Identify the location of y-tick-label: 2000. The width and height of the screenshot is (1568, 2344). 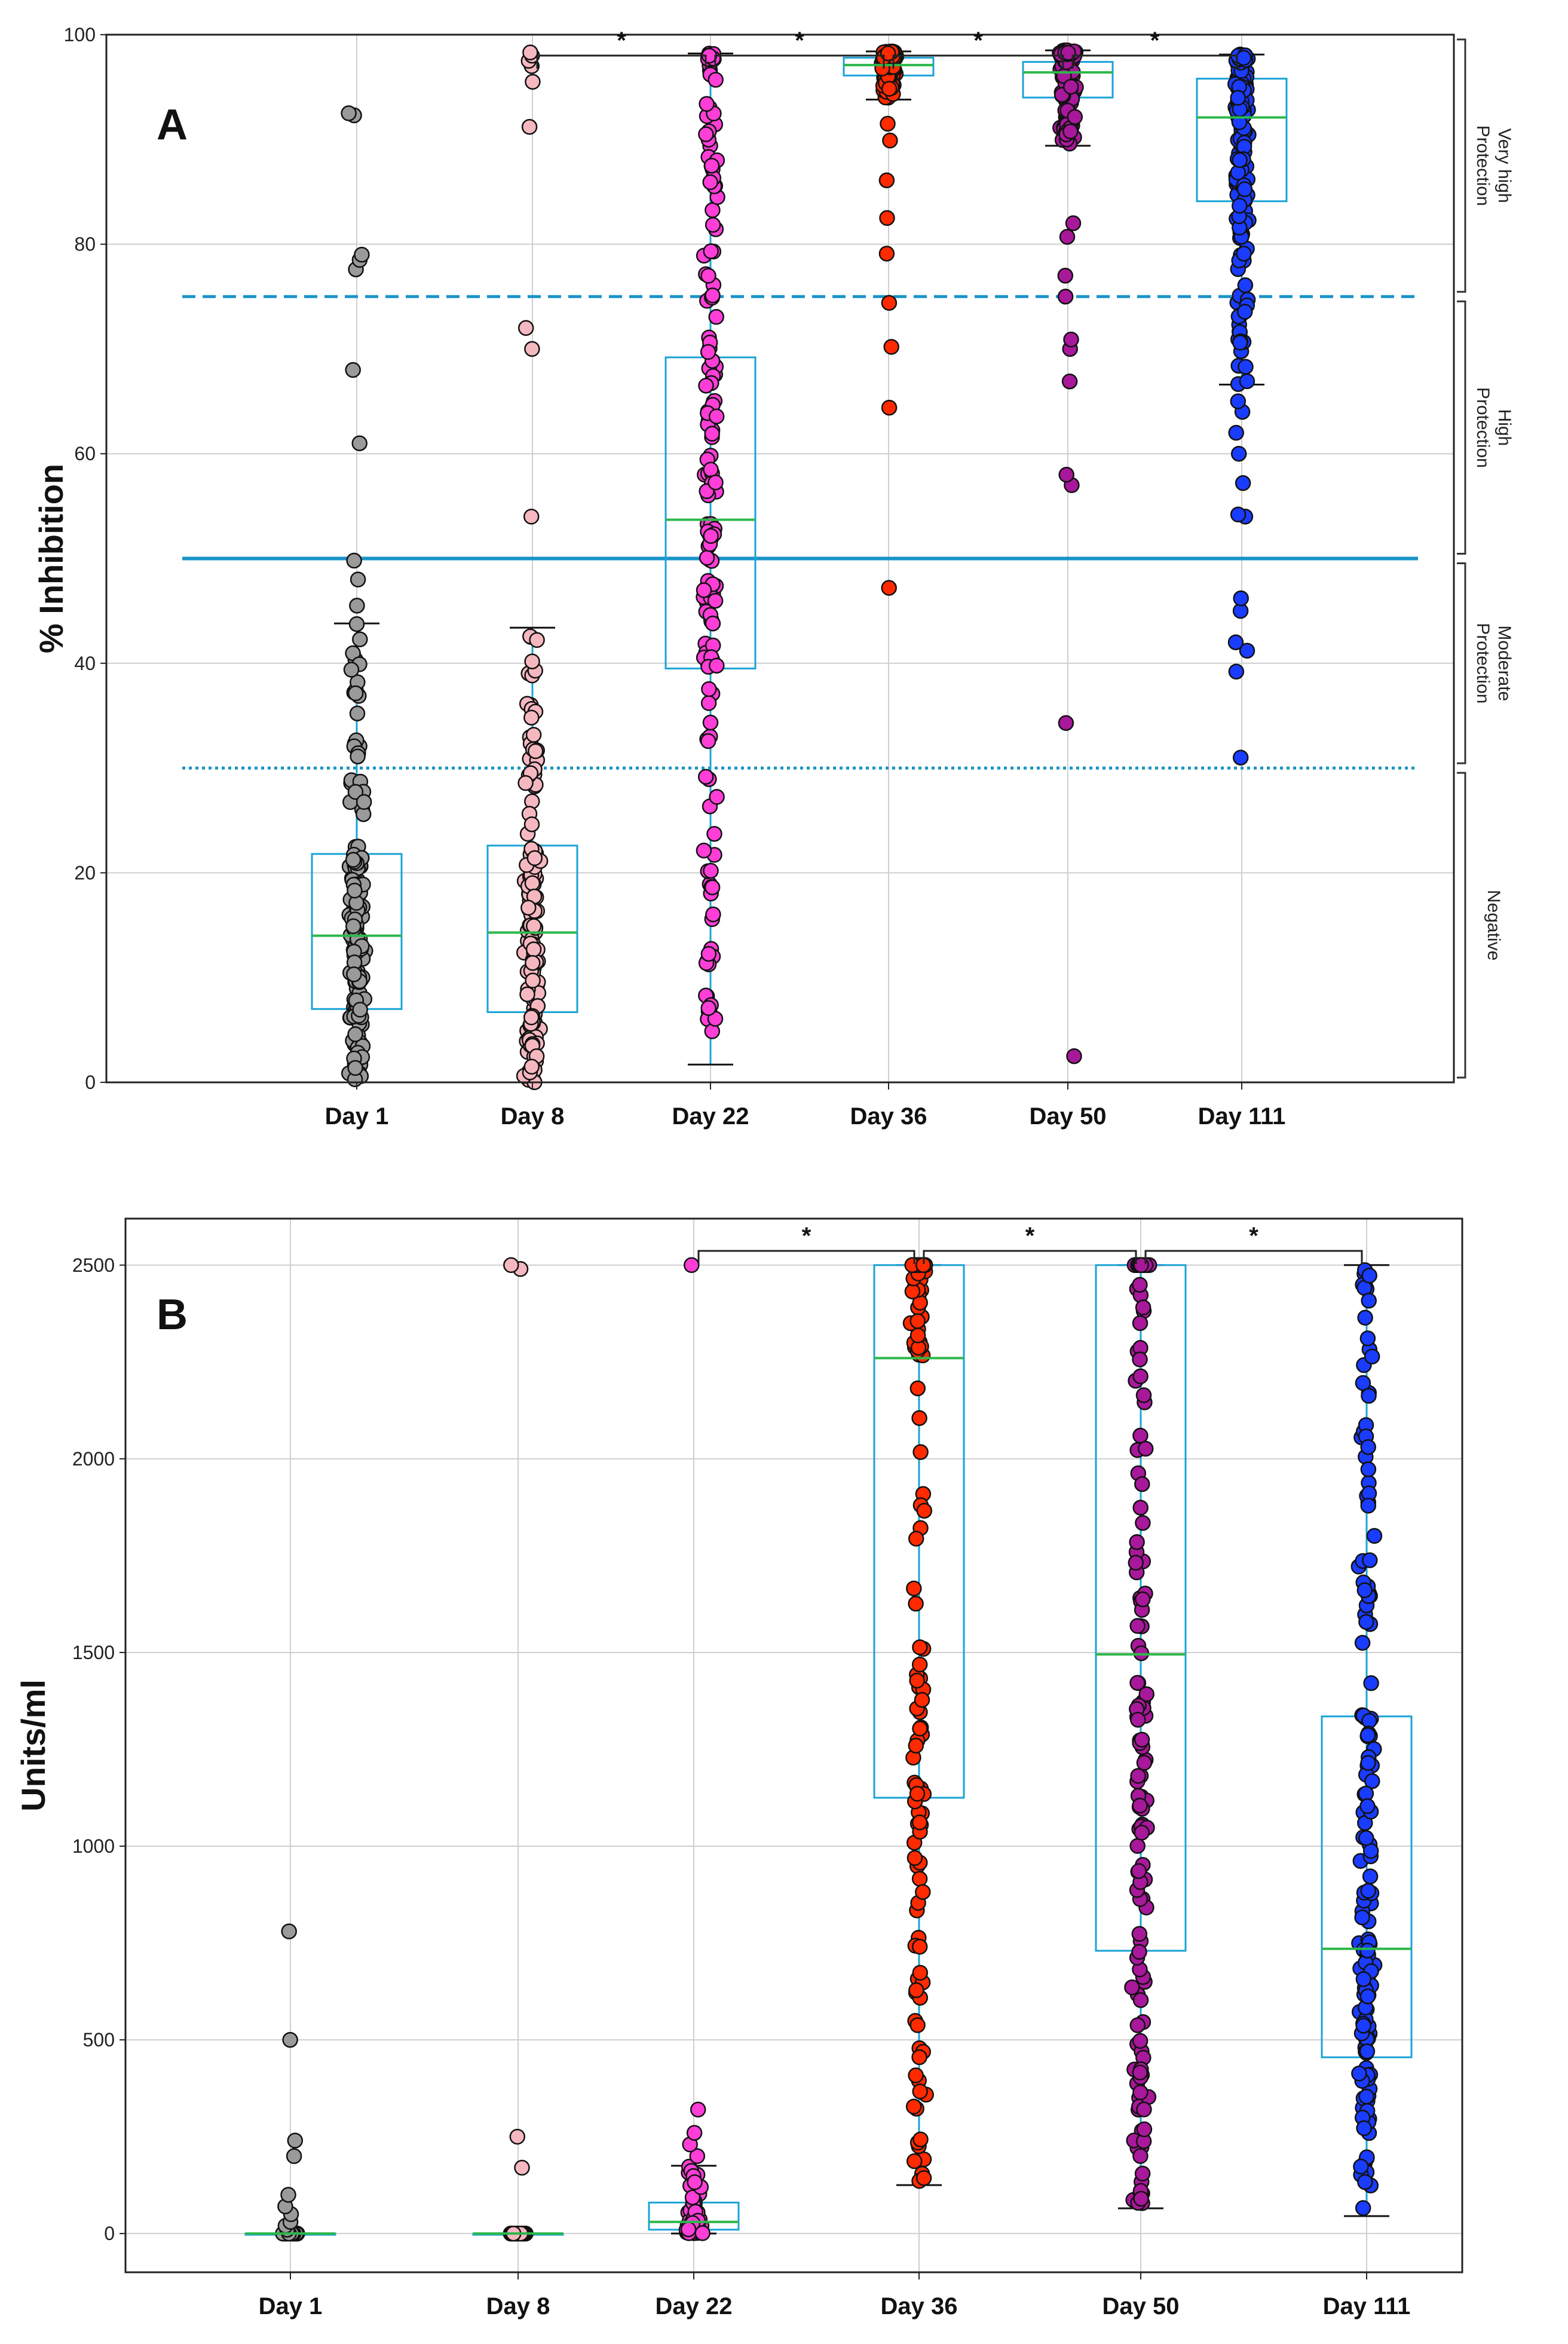
(93, 1459).